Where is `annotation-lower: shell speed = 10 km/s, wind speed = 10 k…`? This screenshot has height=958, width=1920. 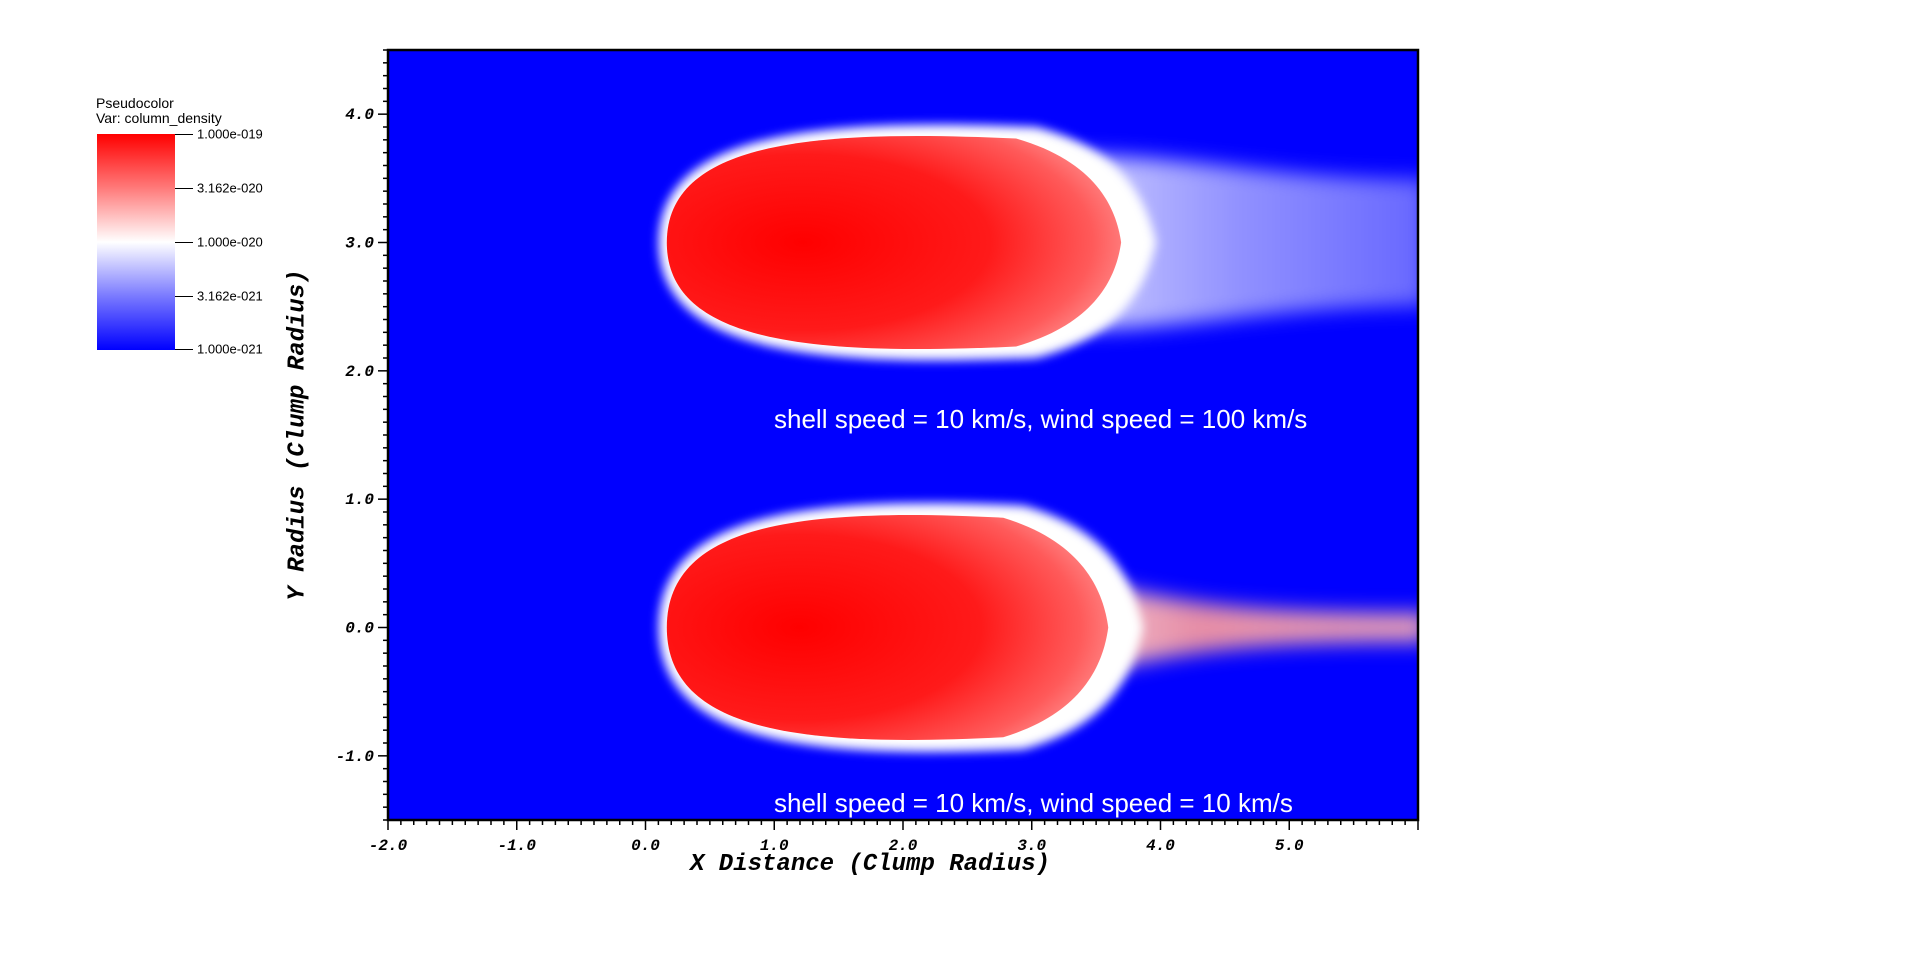
annotation-lower: shell speed = 10 km/s, wind speed = 10 k… is located at coordinates (1033, 803).